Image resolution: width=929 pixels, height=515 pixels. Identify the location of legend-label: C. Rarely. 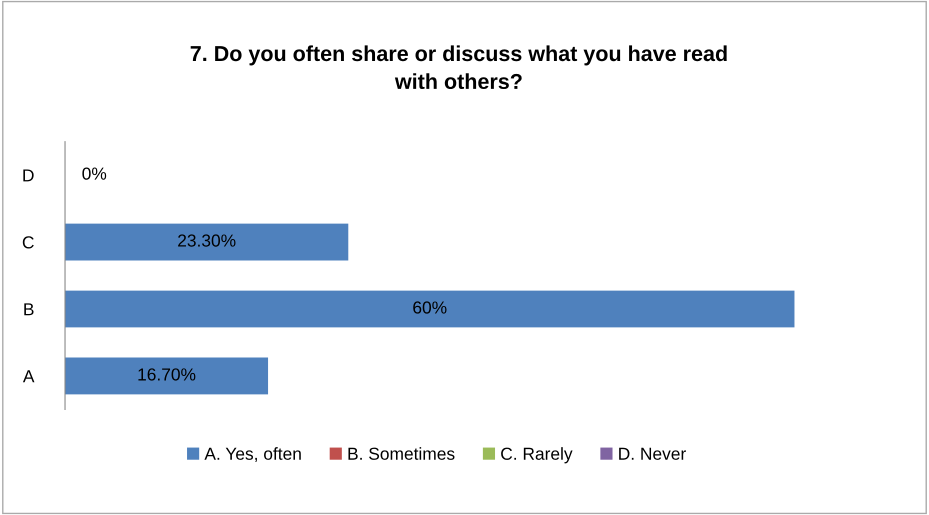
(537, 455).